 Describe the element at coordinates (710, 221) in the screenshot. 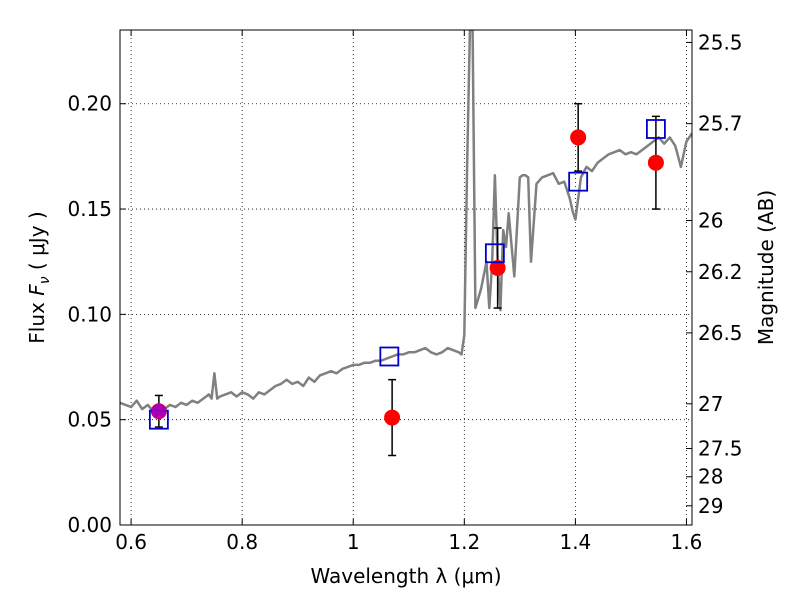

I see `right-tick-label: 26` at that location.